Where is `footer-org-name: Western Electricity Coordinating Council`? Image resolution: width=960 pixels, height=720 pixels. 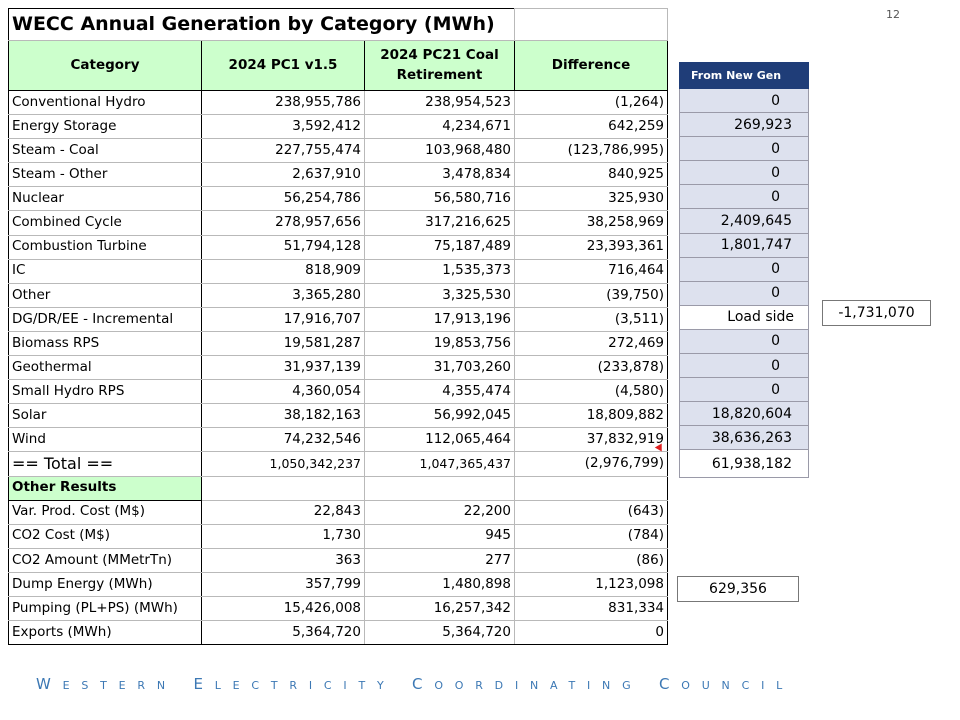 footer-org-name: Western Electricity Coordinating Council is located at coordinates (415, 684).